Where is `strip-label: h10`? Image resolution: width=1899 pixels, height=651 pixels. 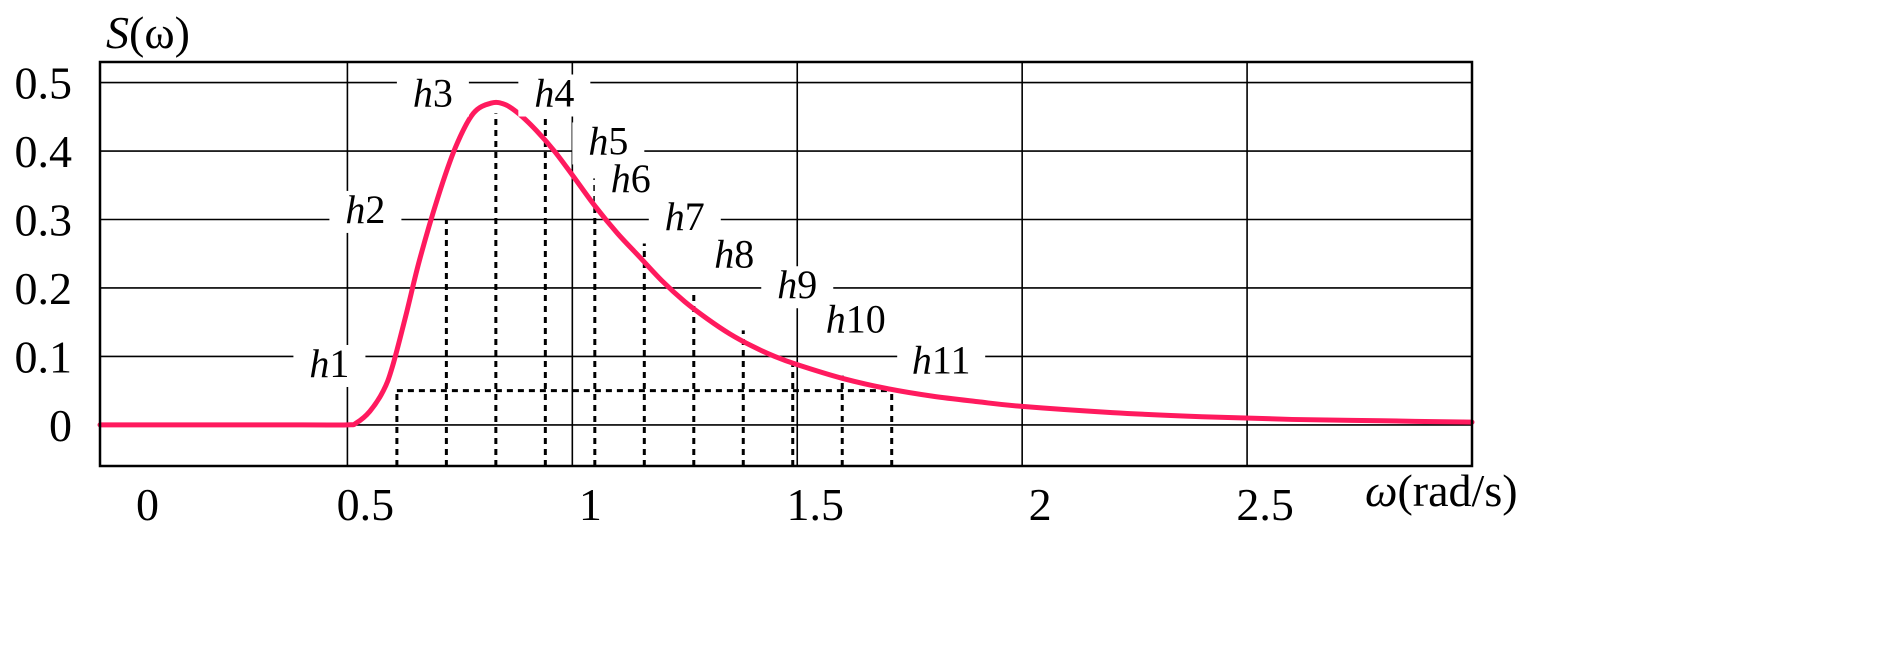
strip-label: h10 is located at coordinates (855, 319).